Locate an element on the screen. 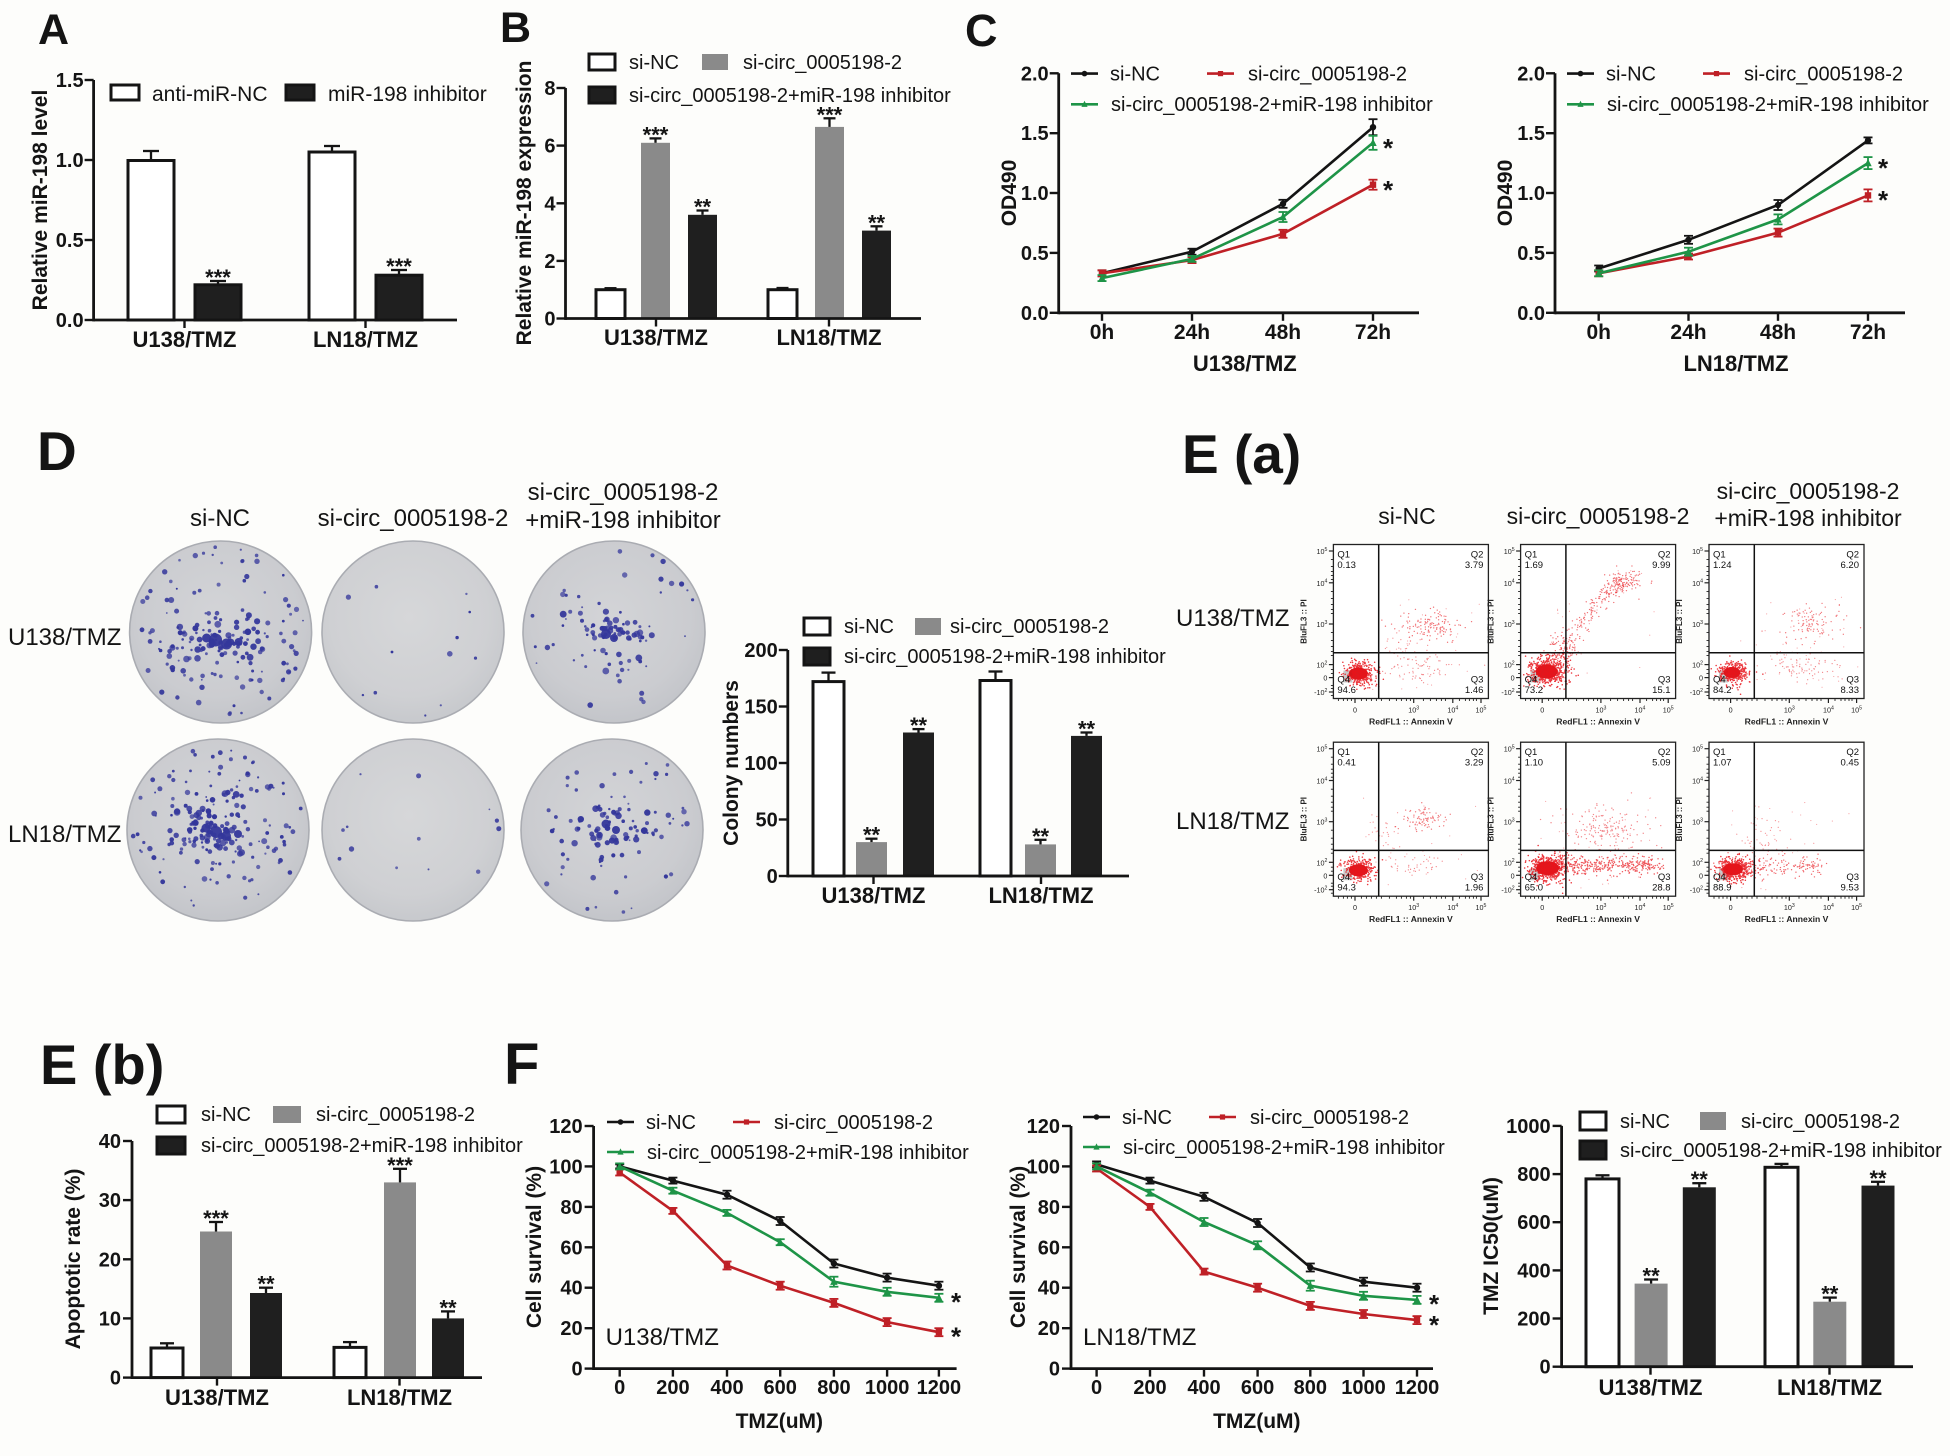 Image resolution: width=1950 pixels, height=1456 pixels. svg-text: Colony numbers is located at coordinates (731, 763).